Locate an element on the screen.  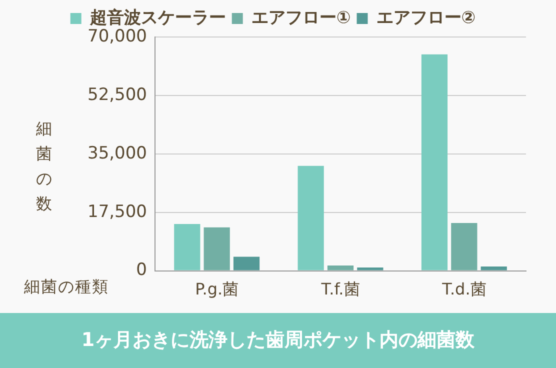
x-tick-label: P.g.菌 is located at coordinates (217, 289).